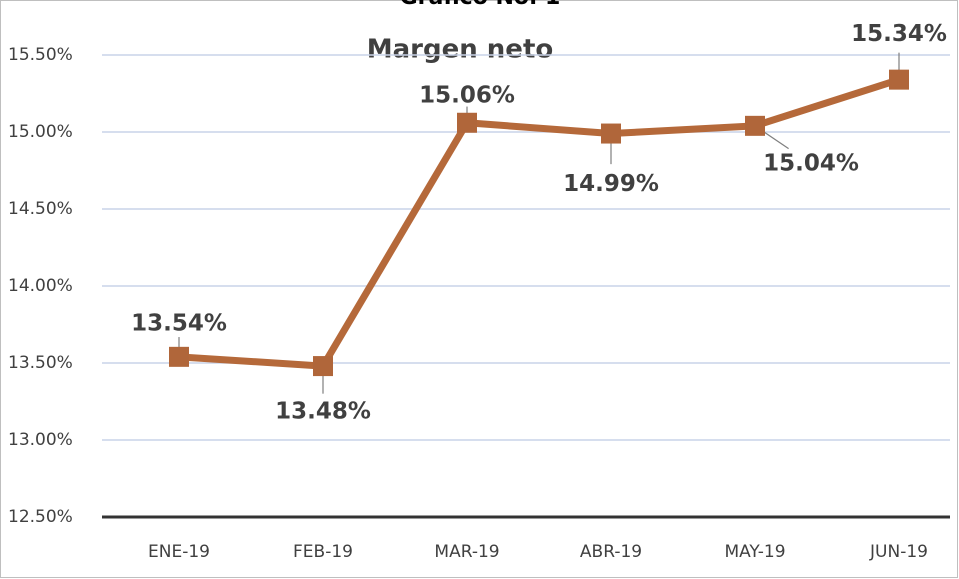 The image size is (959, 579). What do you see at coordinates (40, 440) in the screenshot?
I see `y-tick-label: 13.00%` at bounding box center [40, 440].